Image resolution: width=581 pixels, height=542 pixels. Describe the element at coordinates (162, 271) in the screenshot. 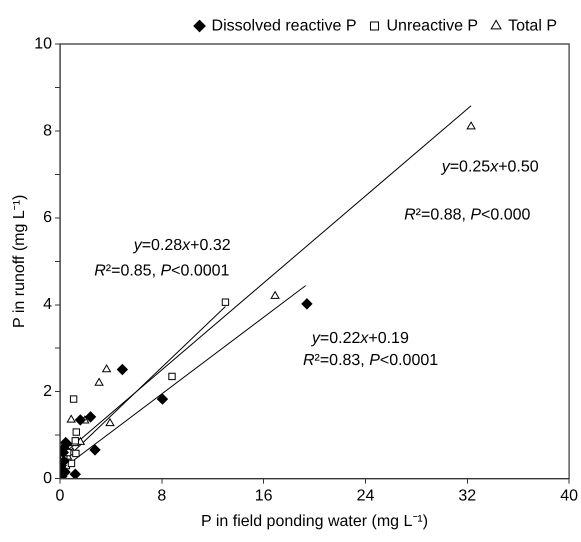

I see `annotation: R²=0.85, P<0.0001` at that location.